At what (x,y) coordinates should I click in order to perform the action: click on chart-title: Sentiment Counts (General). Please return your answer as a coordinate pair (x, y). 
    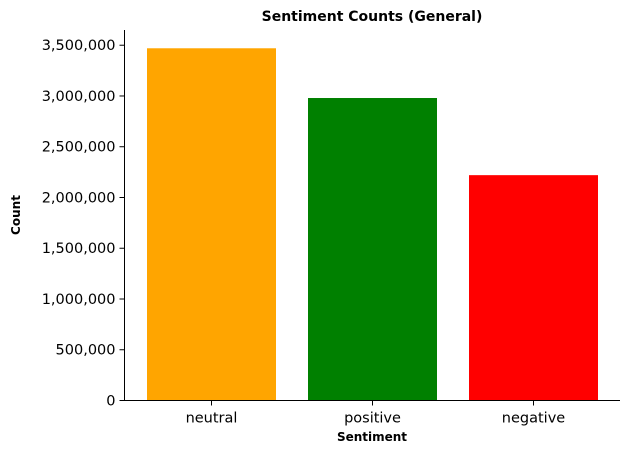
    Looking at the image, I should click on (372, 17).